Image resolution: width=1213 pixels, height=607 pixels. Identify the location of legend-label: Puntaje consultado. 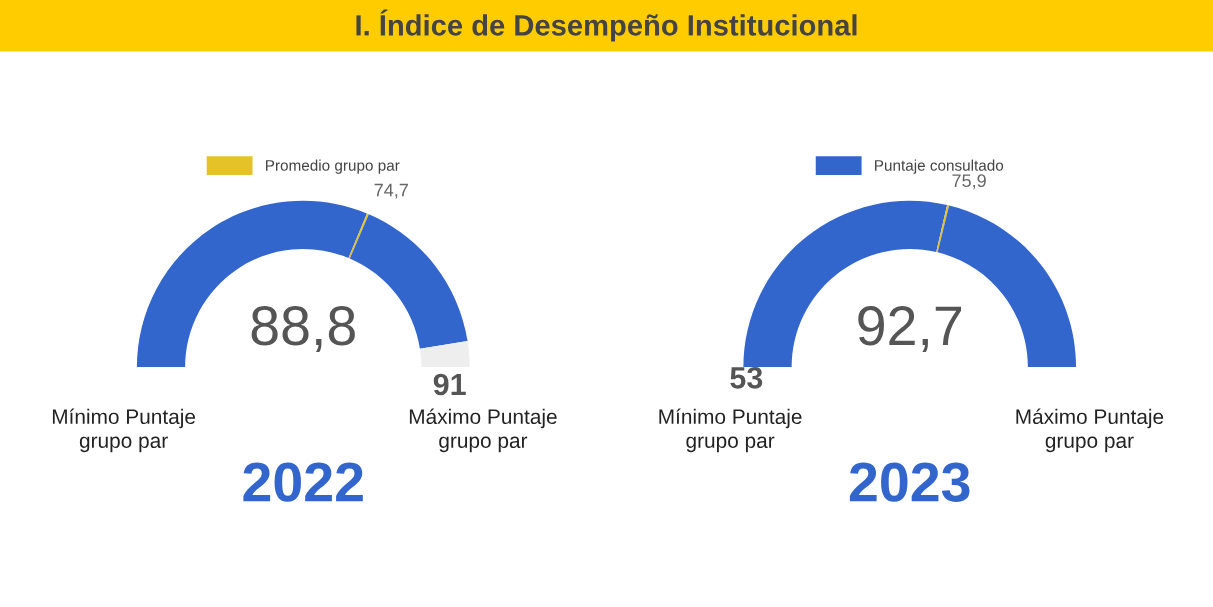
(939, 166).